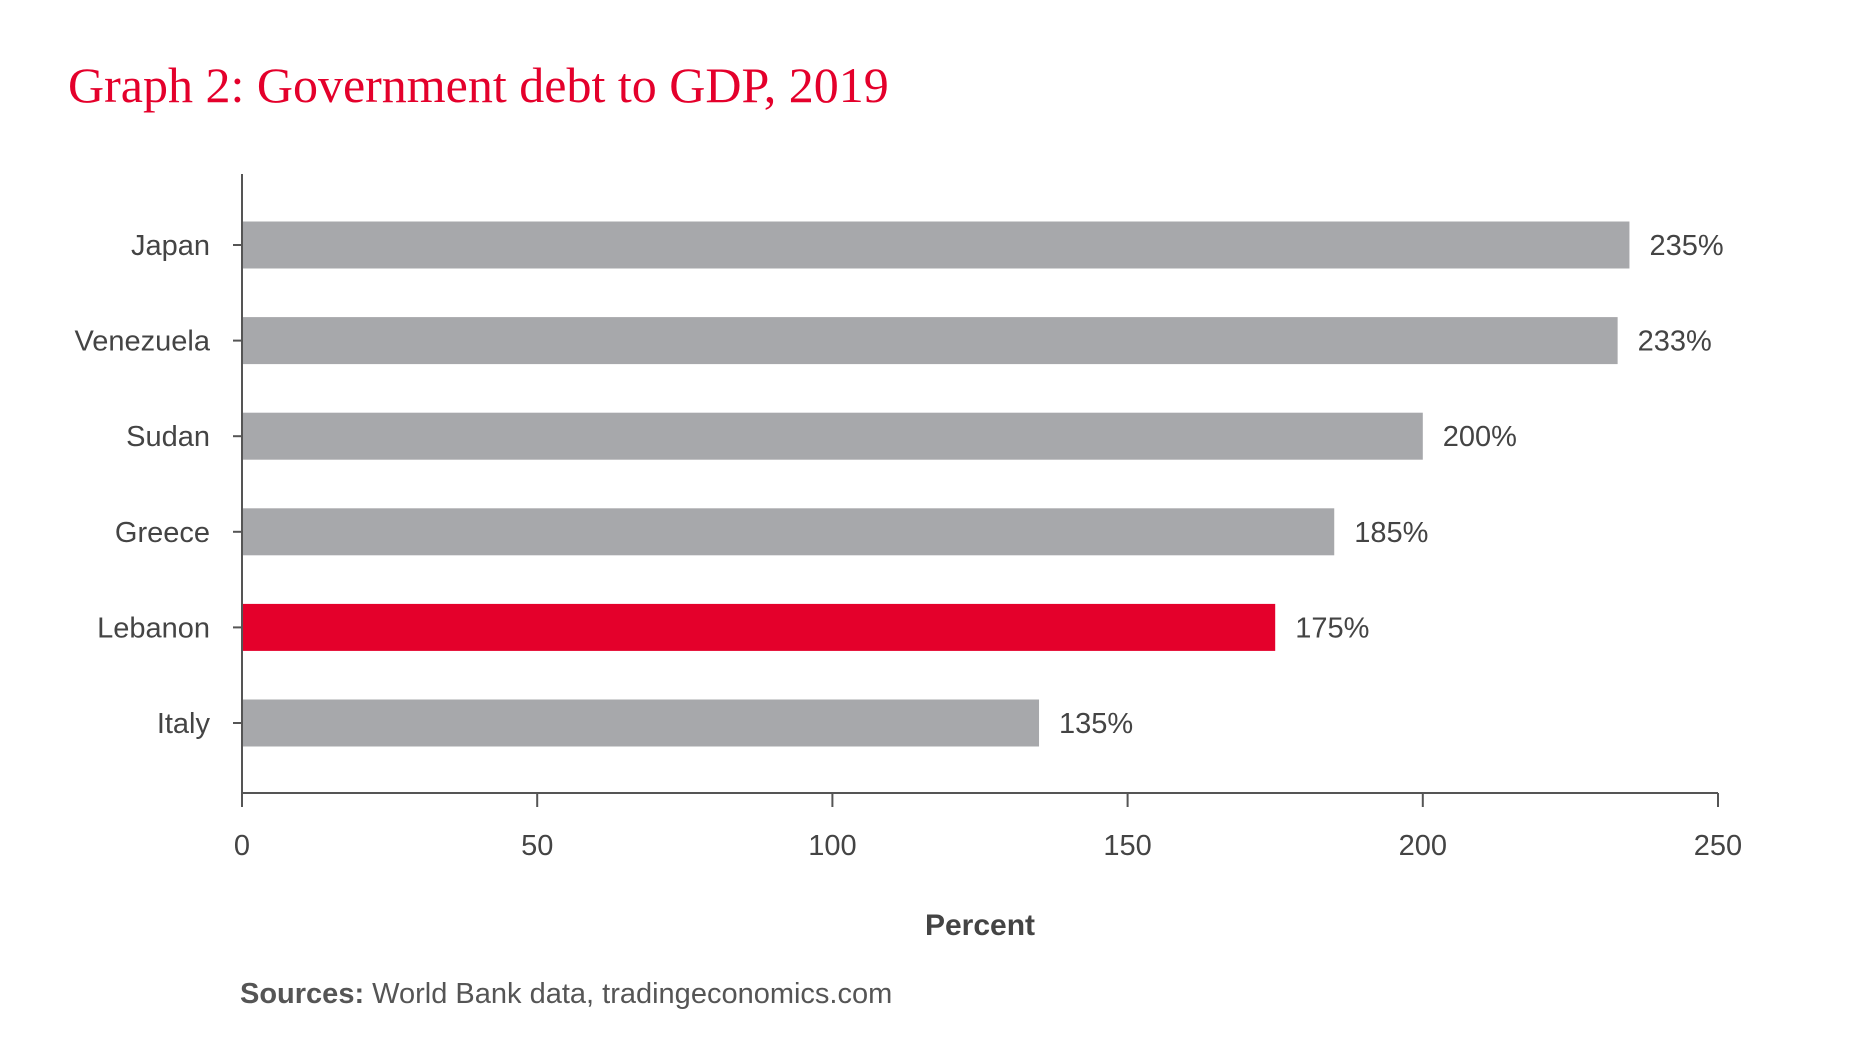  I want to click on data-label-sudan: 200%, so click(1480, 437).